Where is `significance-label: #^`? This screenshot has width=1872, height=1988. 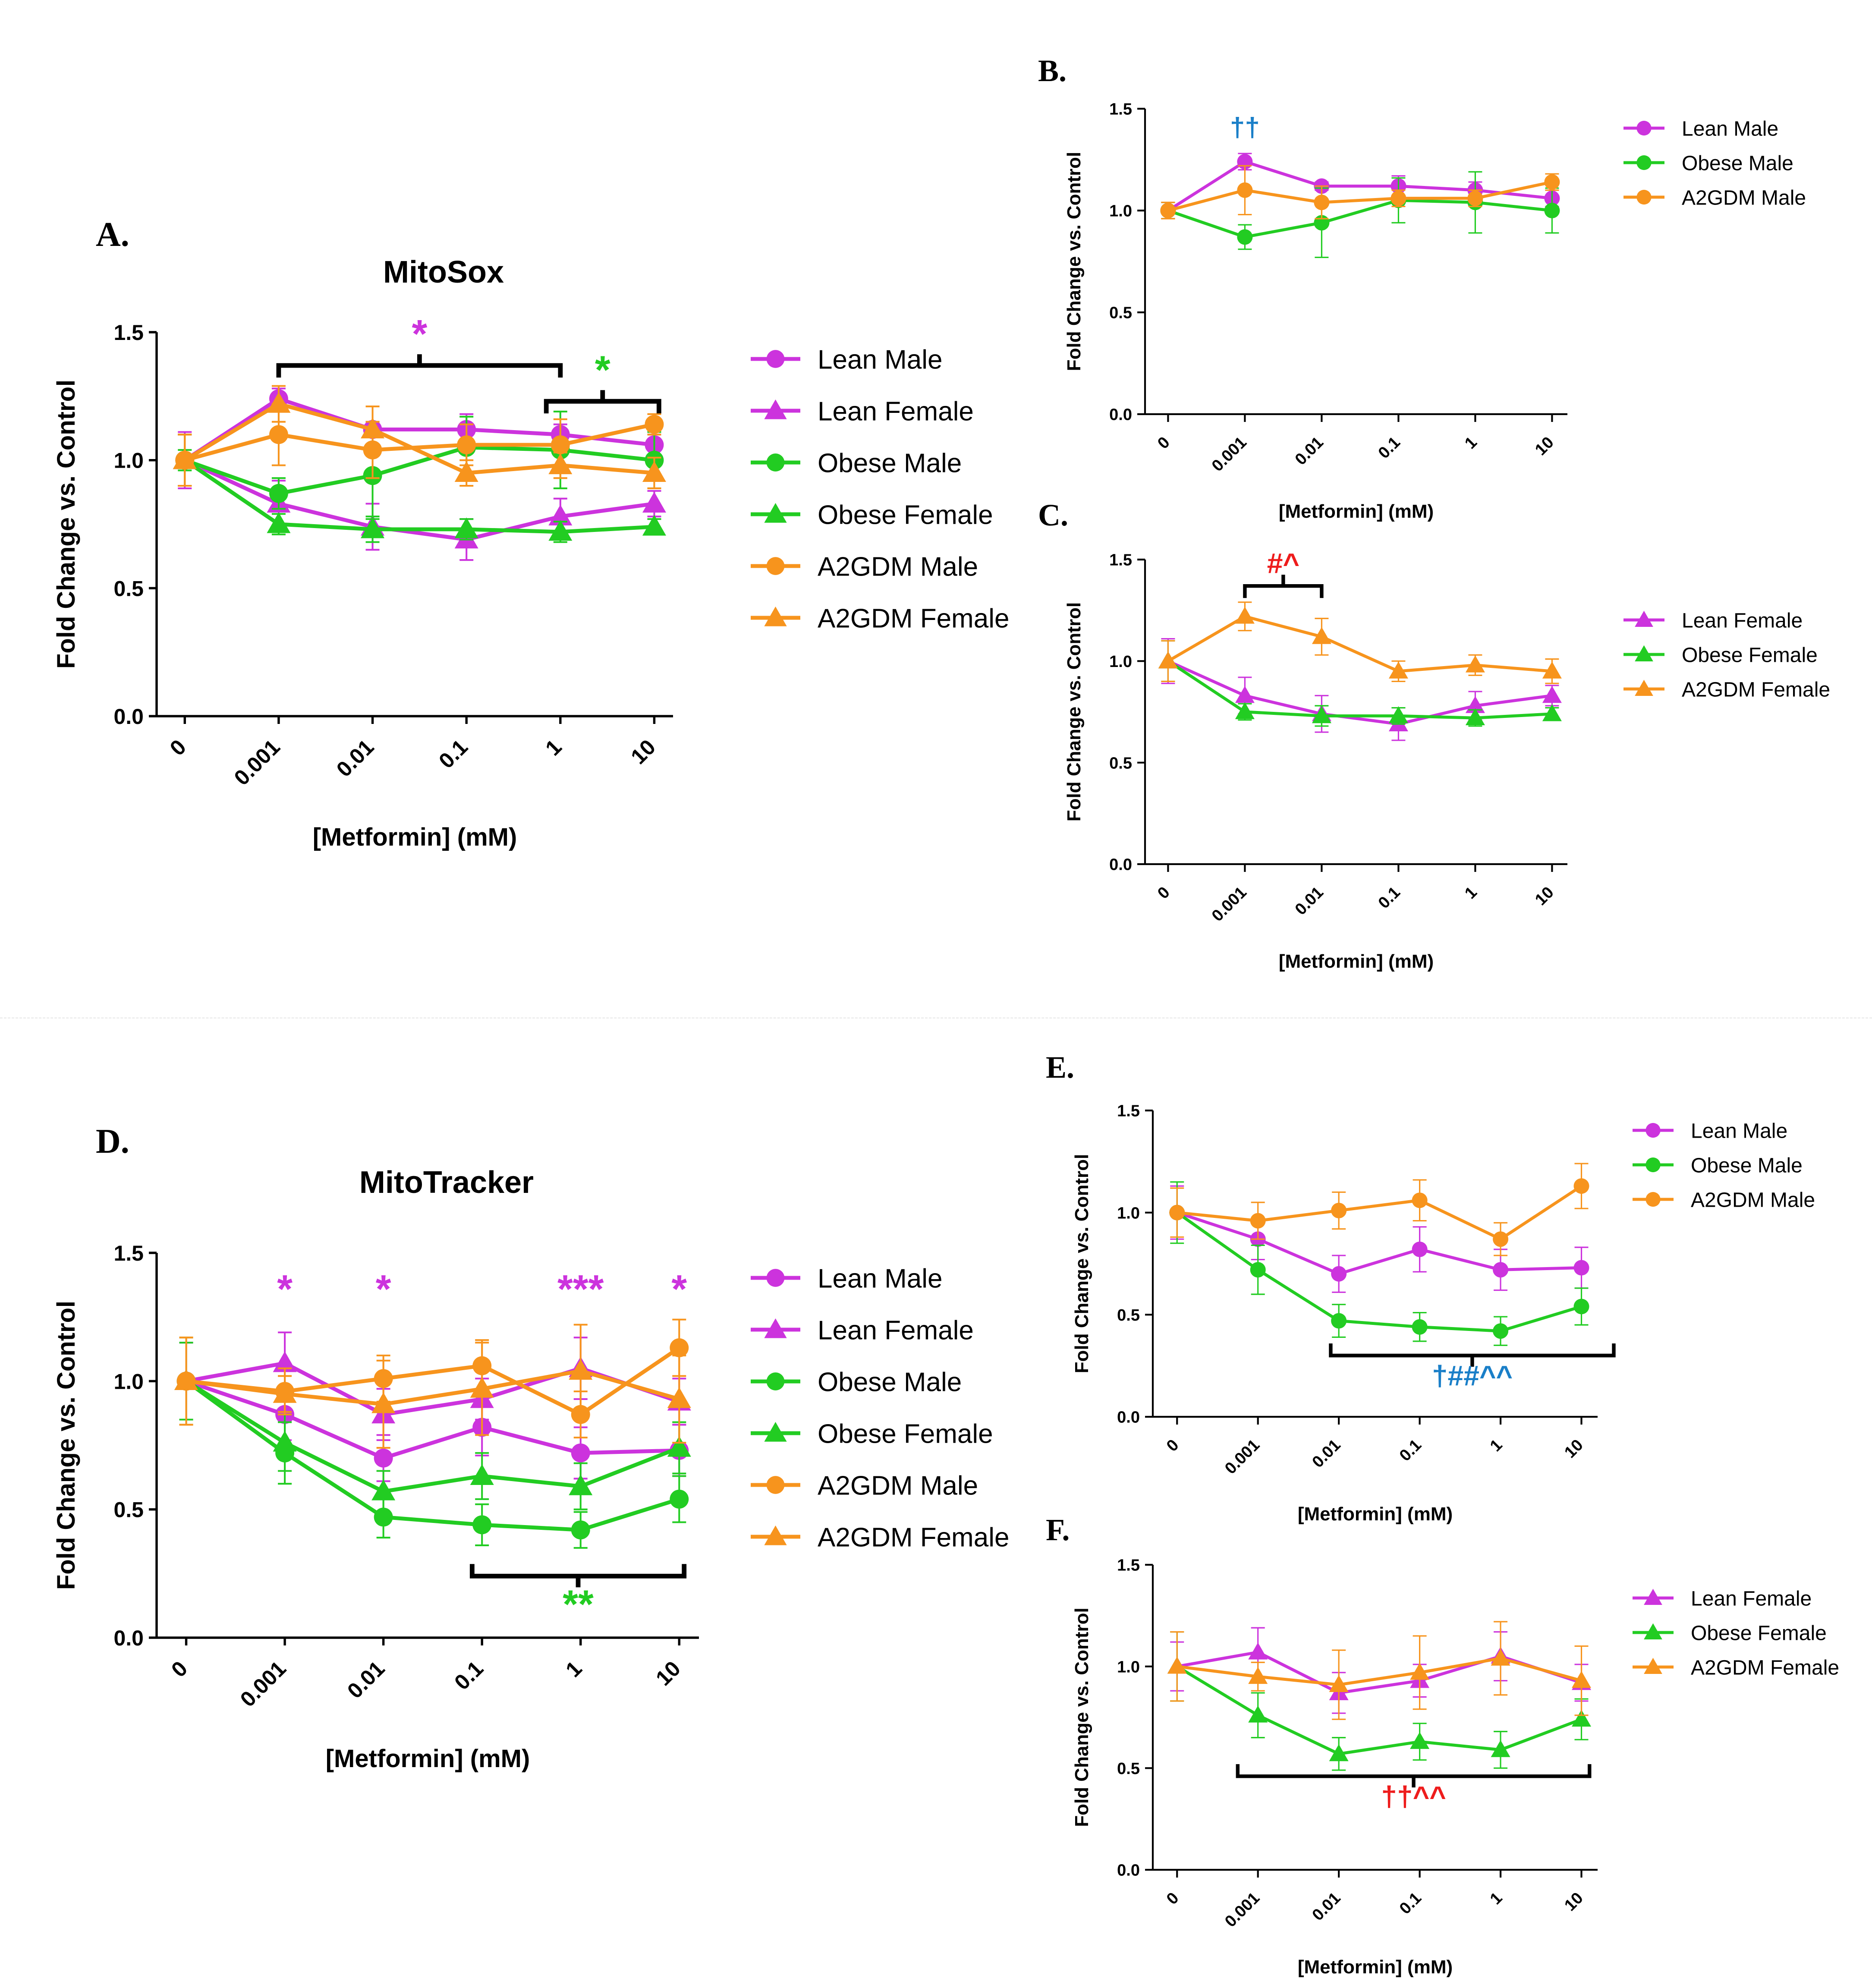 significance-label: #^ is located at coordinates (1283, 563).